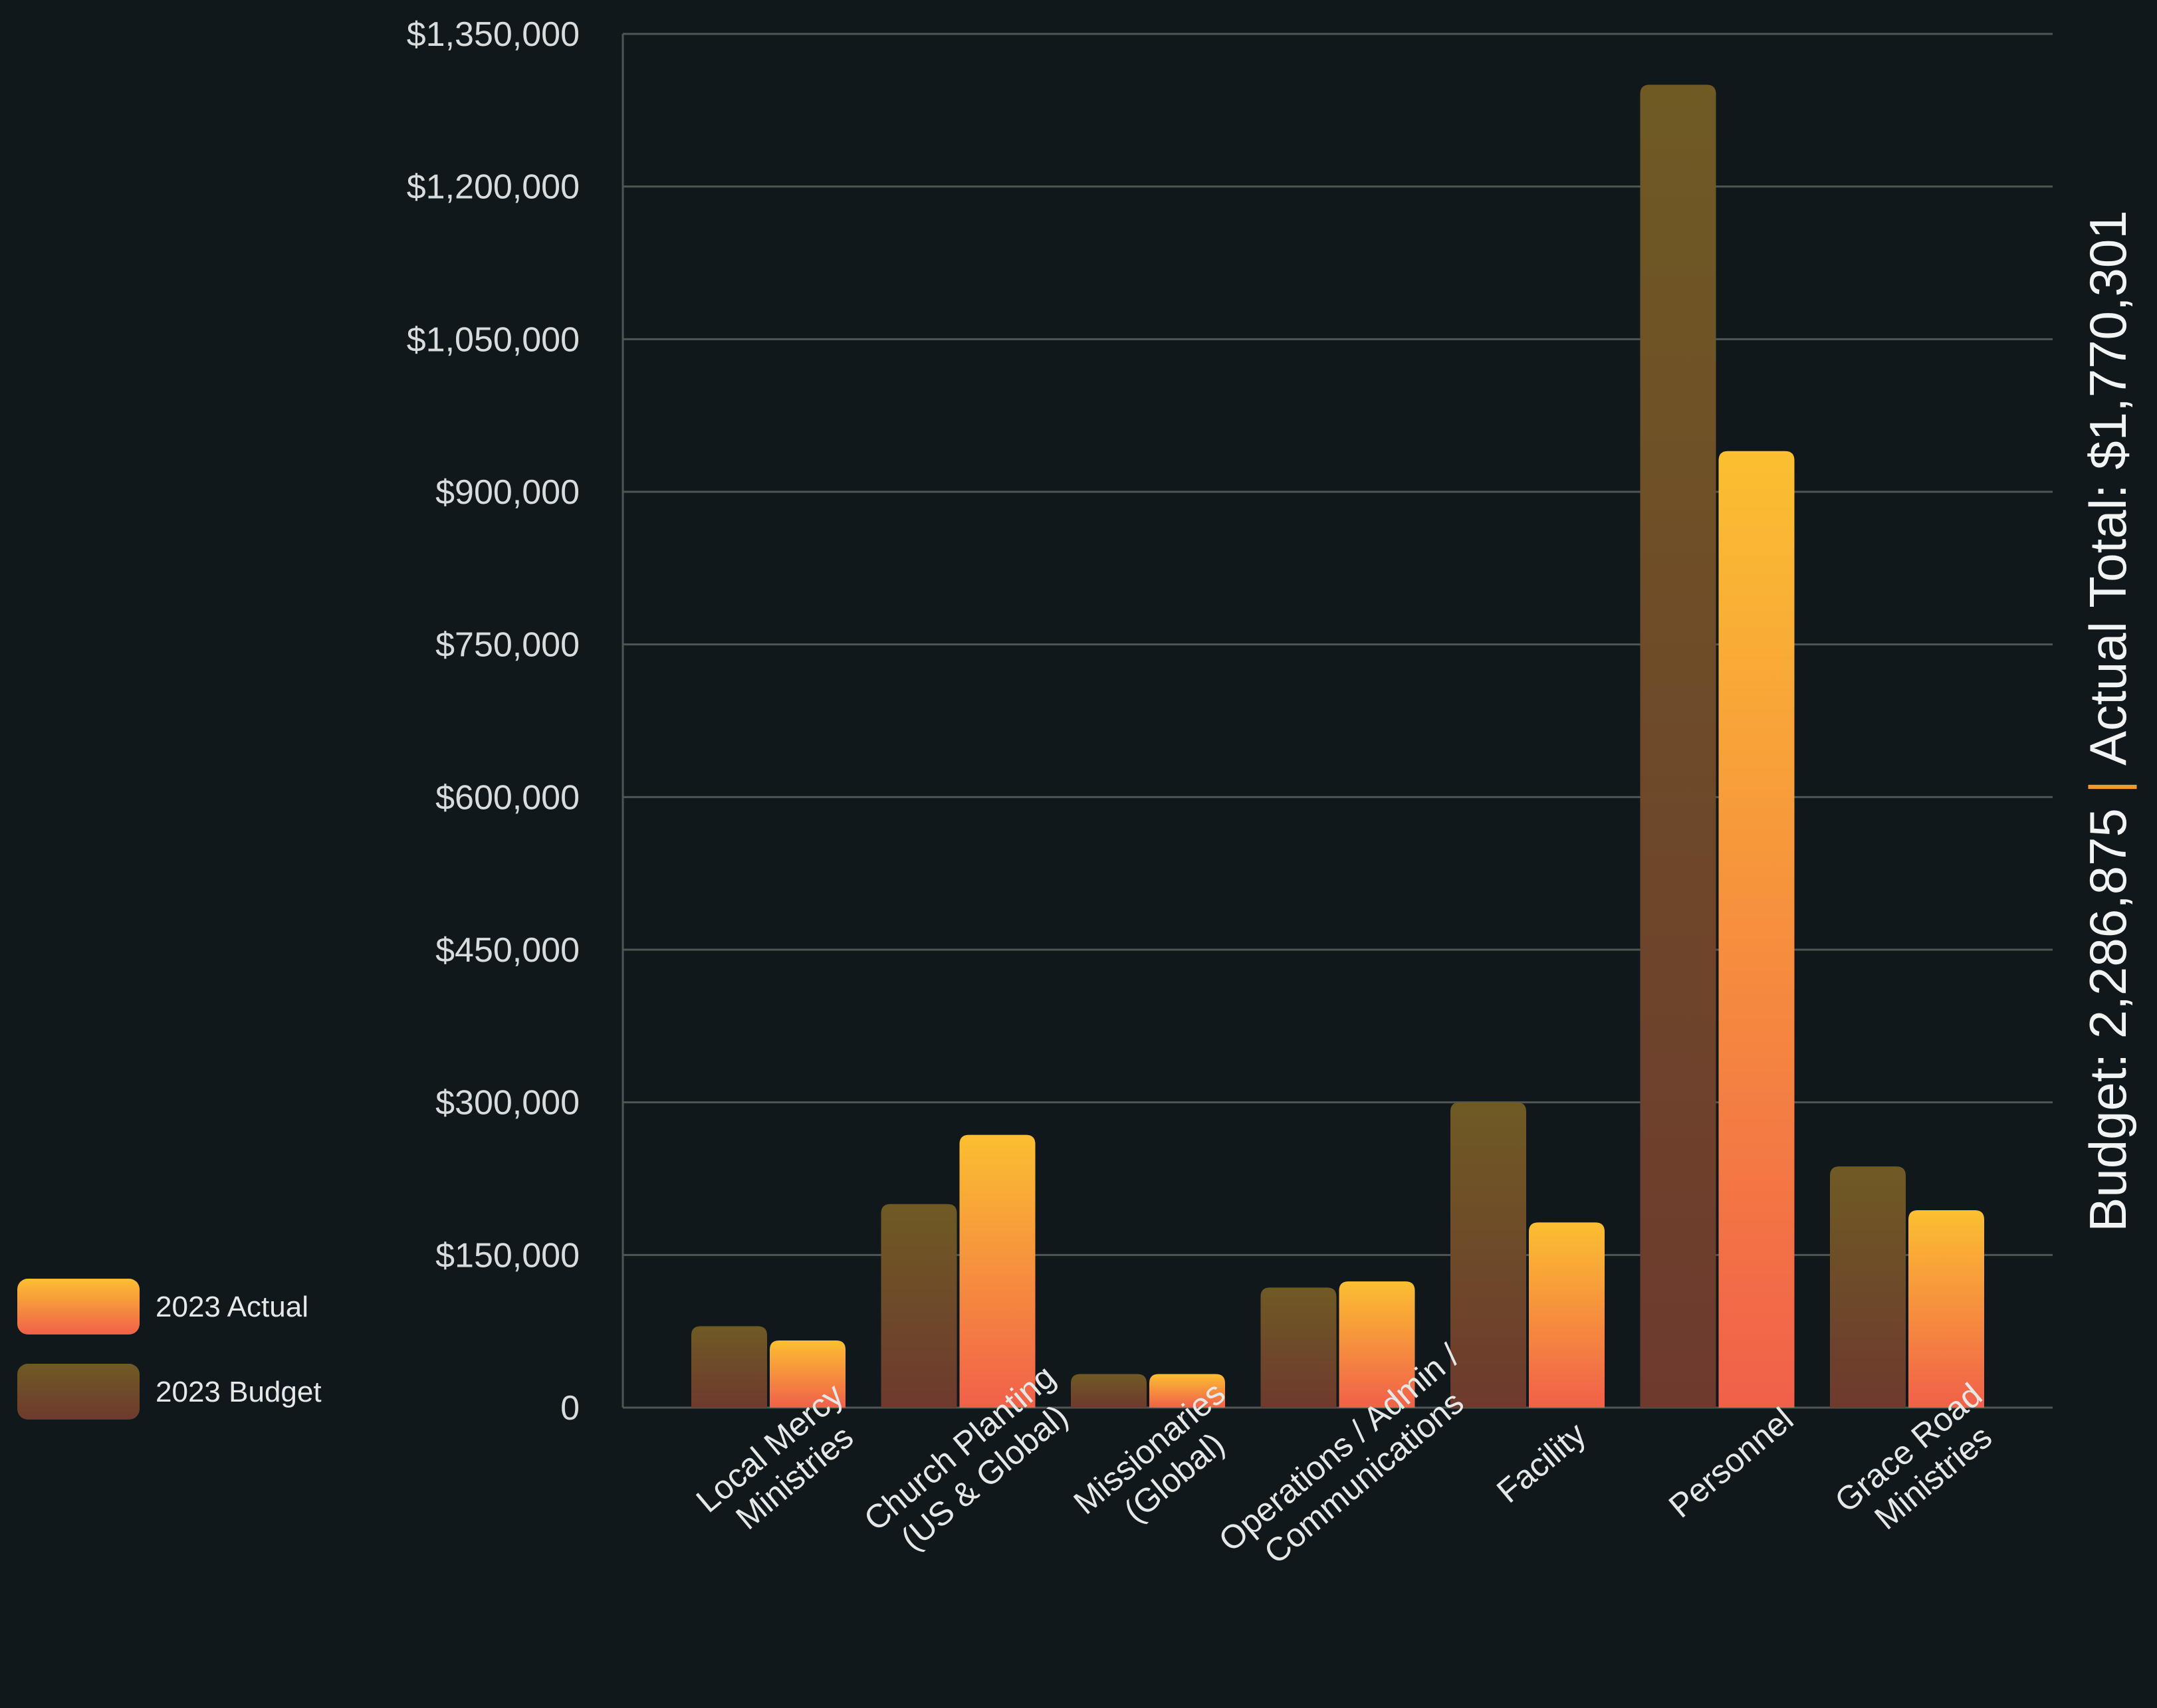 The image size is (2157, 1708). Describe the element at coordinates (507, 1103) in the screenshot. I see `y-tick-label: $300,000` at that location.